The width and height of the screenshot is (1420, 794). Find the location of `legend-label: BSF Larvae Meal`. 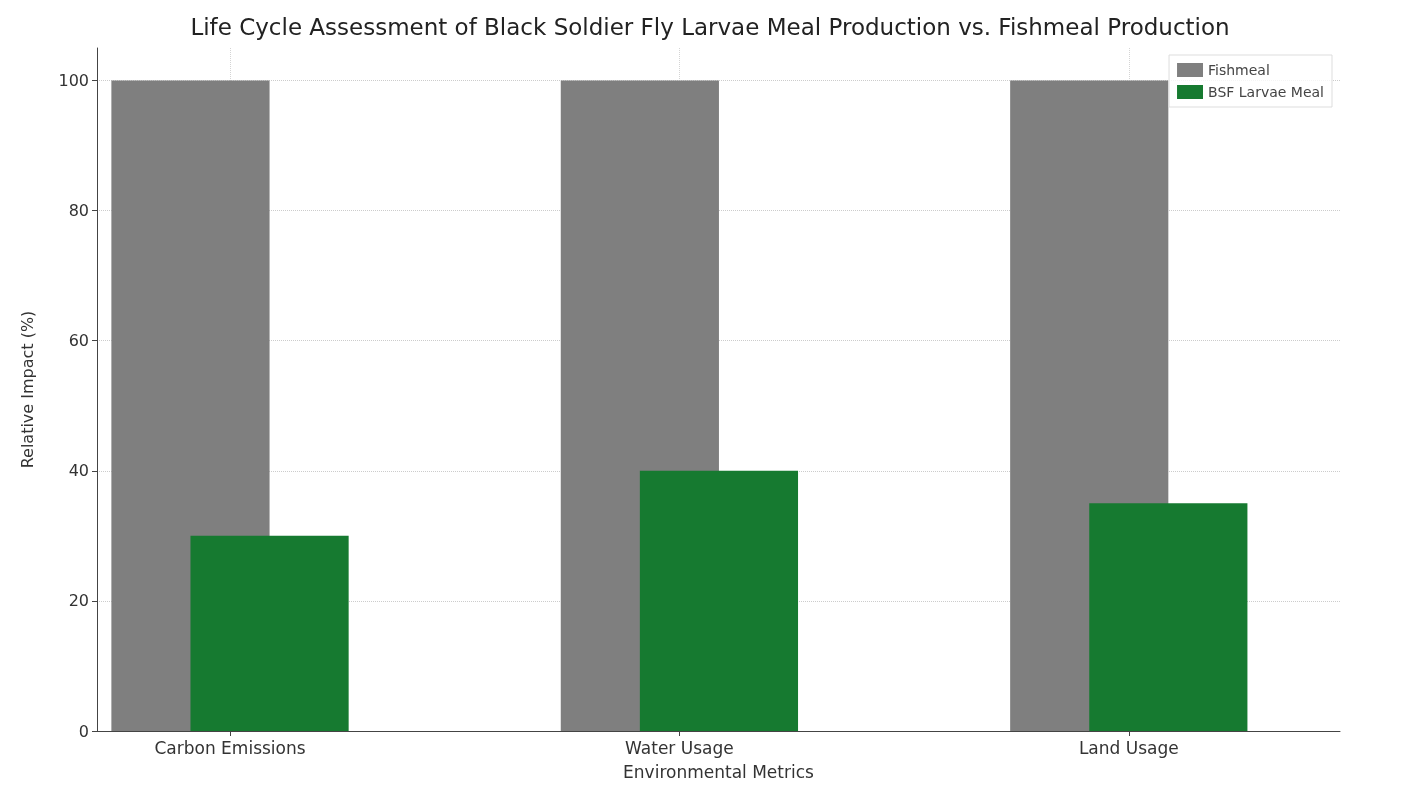

legend-label: BSF Larvae Meal is located at coordinates (1266, 92).